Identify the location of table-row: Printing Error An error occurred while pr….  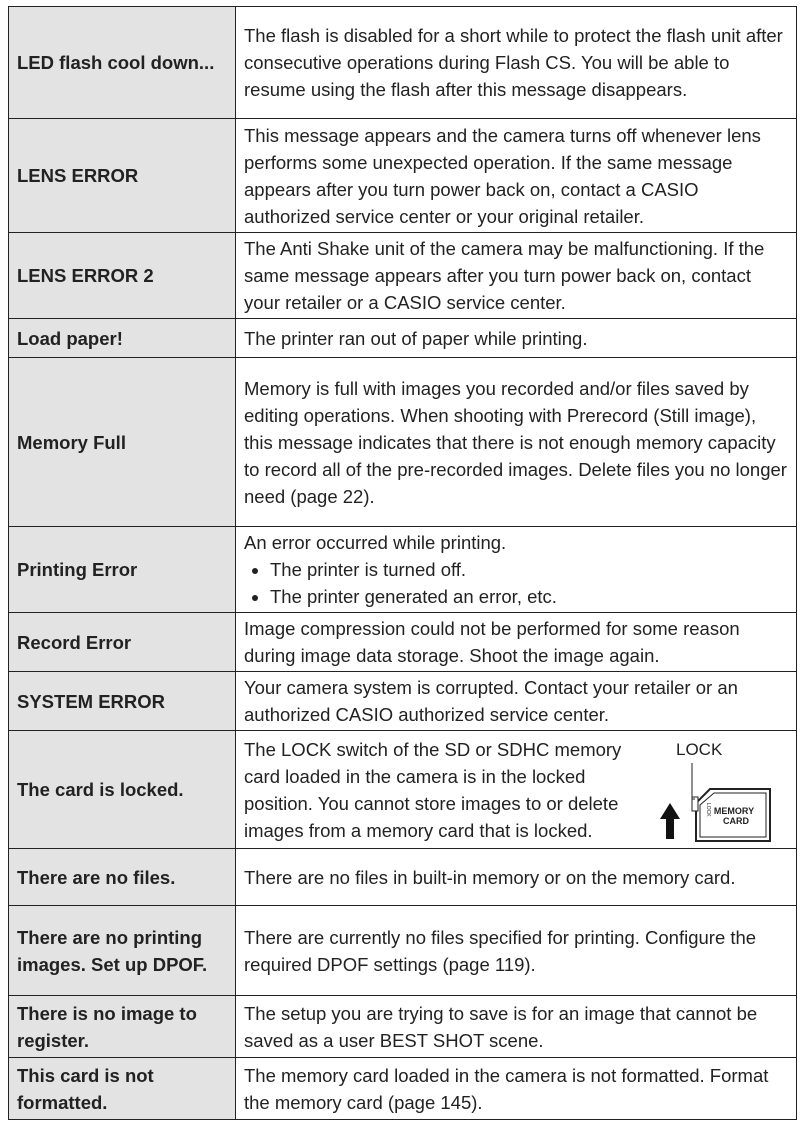
(402, 569).